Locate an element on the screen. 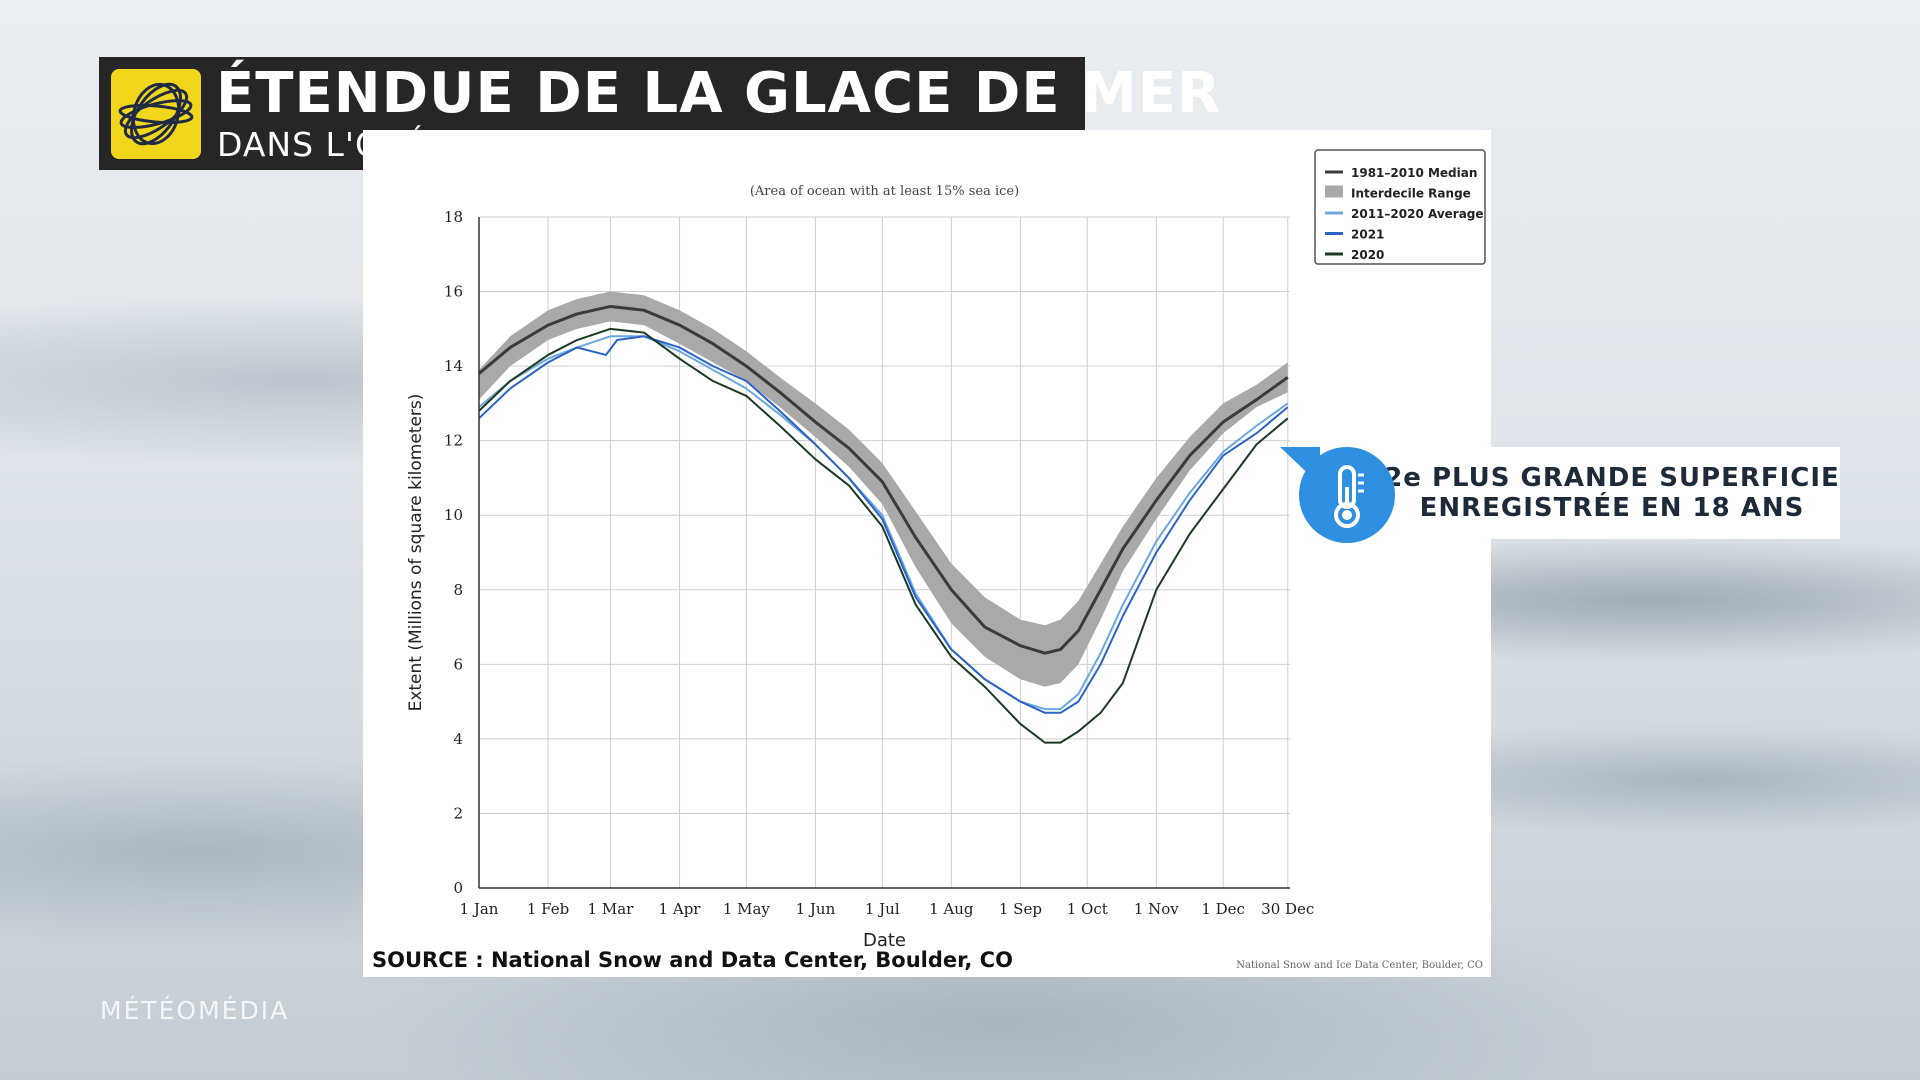 The image size is (1920, 1080). x-axis-label: Date is located at coordinates (884, 940).